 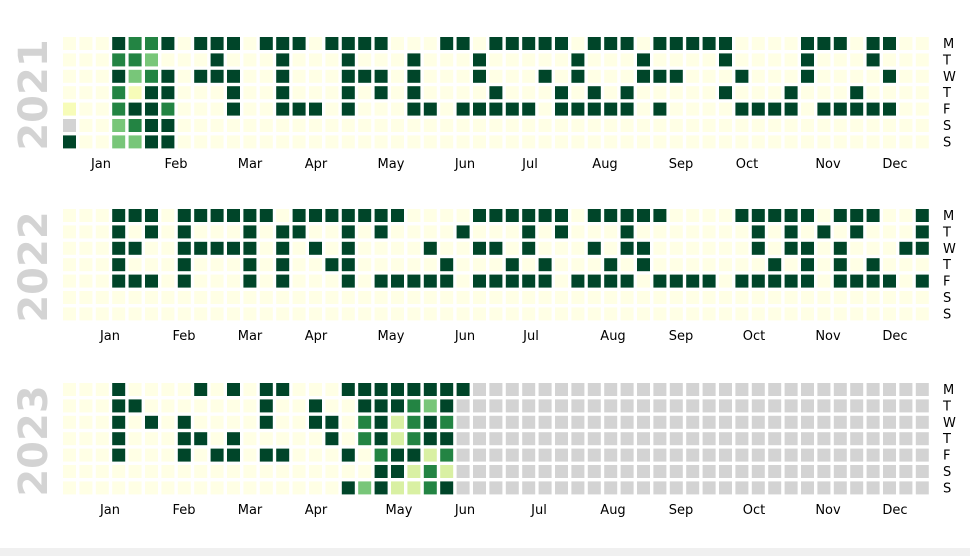 I want to click on month-label: Jun, so click(x=464, y=336).